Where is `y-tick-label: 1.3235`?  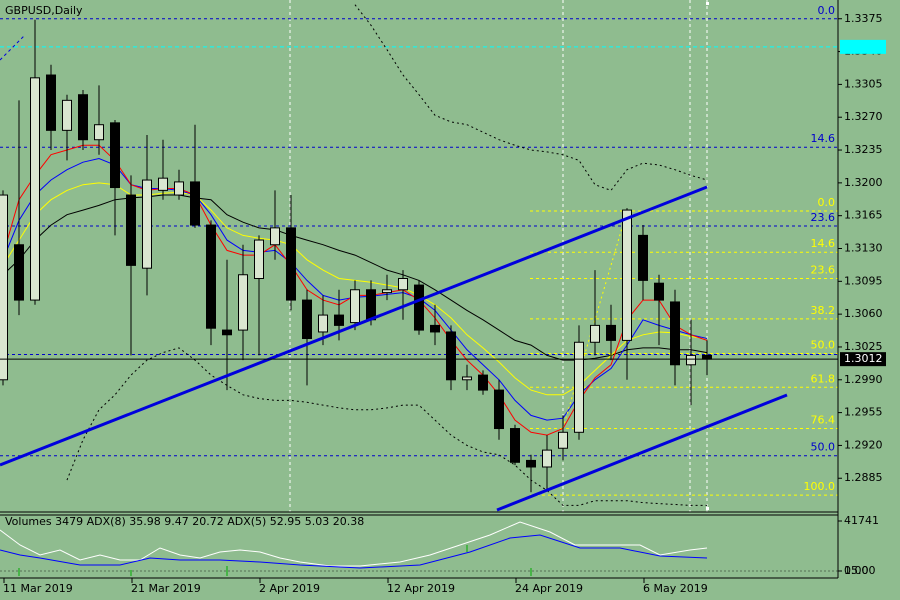 y-tick-label: 1.3235 is located at coordinates (863, 149).